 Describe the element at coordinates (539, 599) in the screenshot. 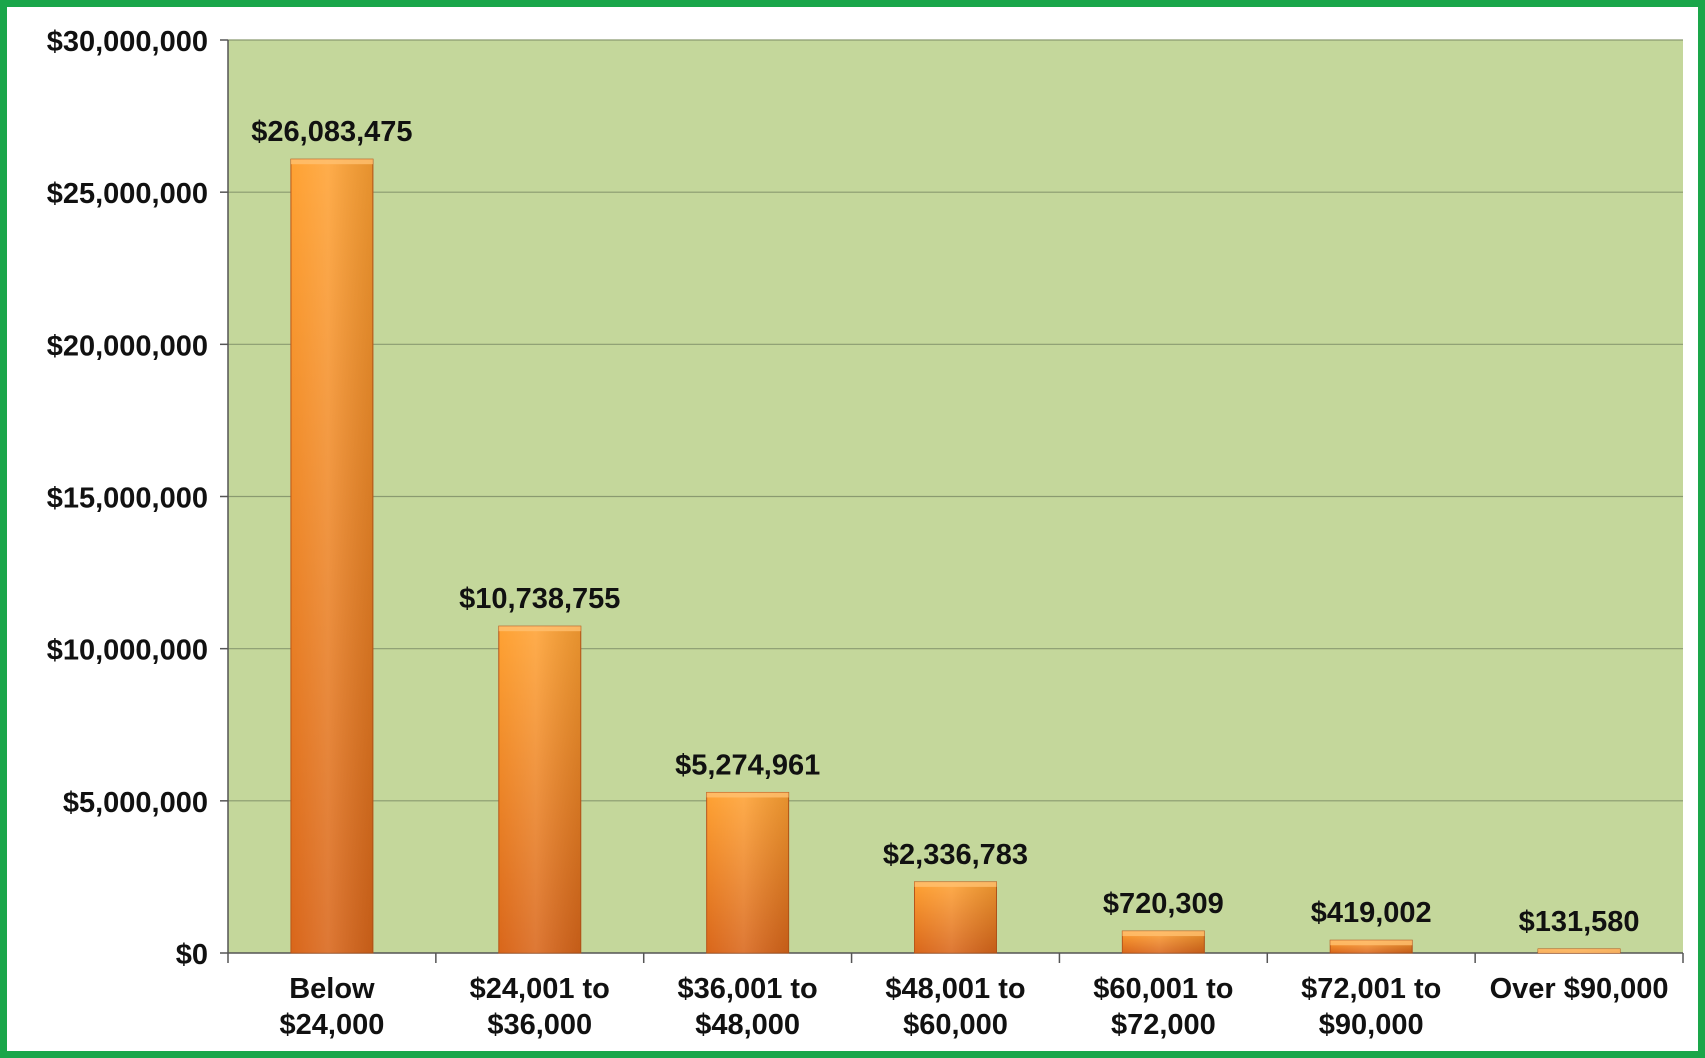

I see `data-label: $10,738,755` at that location.